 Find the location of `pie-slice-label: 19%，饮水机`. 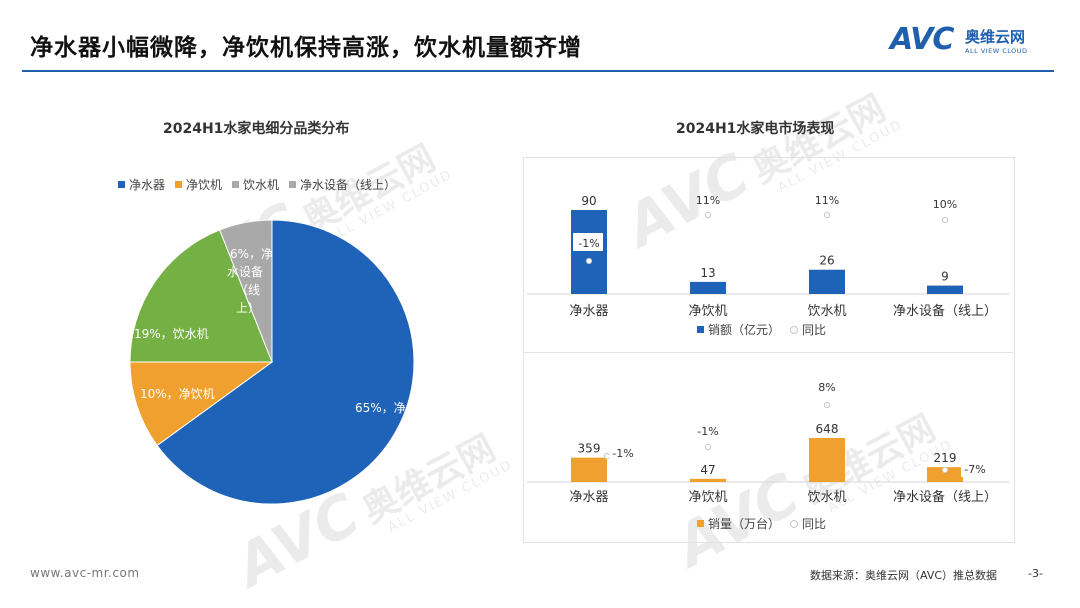

pie-slice-label: 19%，饮水机 is located at coordinates (171, 334).